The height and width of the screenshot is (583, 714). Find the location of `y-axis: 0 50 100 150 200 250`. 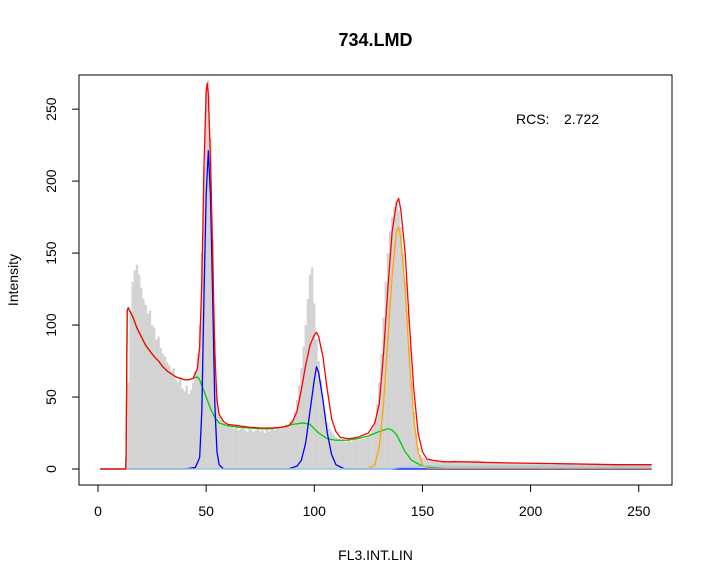

y-axis: 0 50 100 150 200 250 is located at coordinates (61, 285).